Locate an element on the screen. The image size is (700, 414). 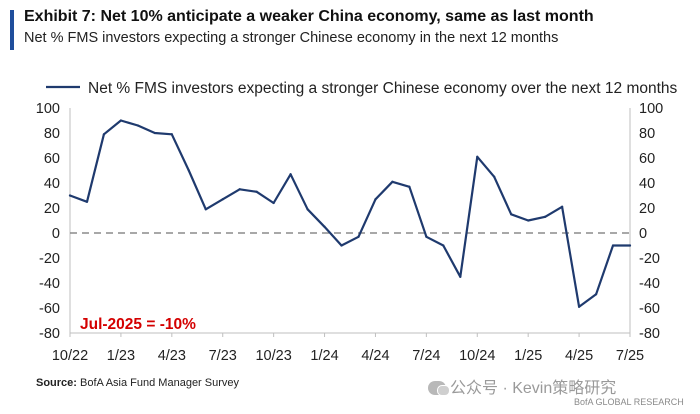
y-tick-label-right: -20 is located at coordinates (649, 259).